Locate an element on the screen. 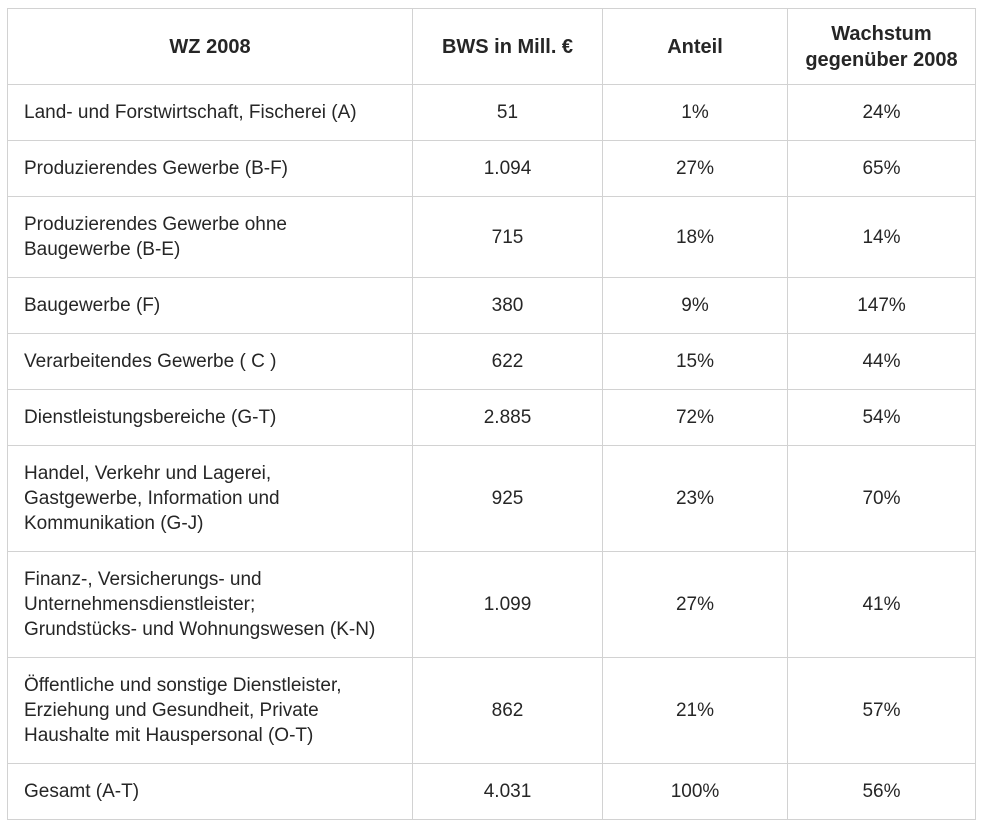 This screenshot has width=983, height=821. cell-wachstum-value: 54% is located at coordinates (881, 417).